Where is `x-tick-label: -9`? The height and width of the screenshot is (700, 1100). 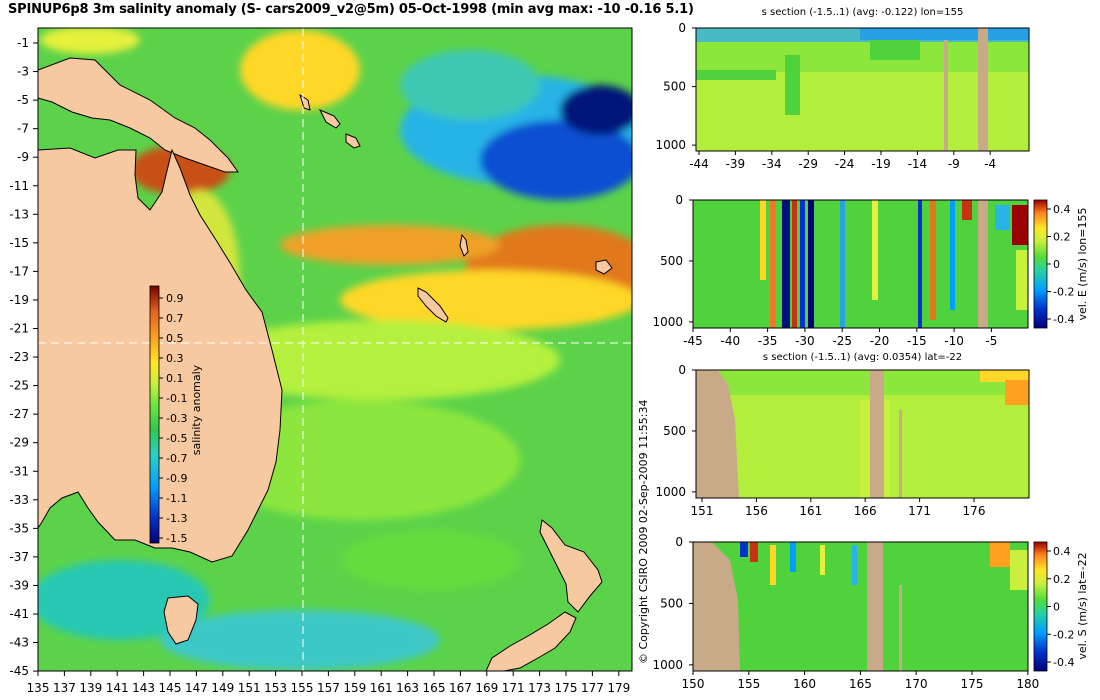 x-tick-label: -9 is located at coordinates (954, 164).